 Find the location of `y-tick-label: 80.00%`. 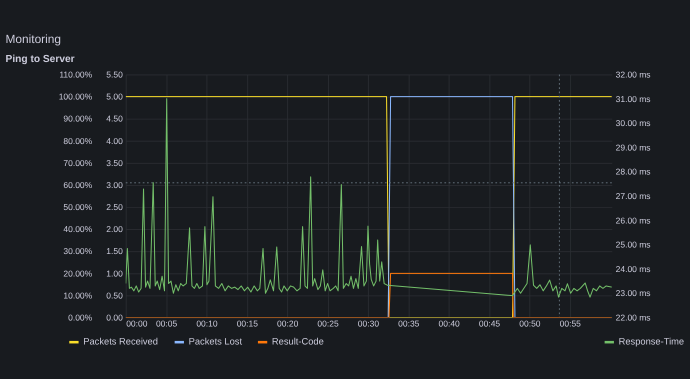

y-tick-label: 80.00% is located at coordinates (78, 141).